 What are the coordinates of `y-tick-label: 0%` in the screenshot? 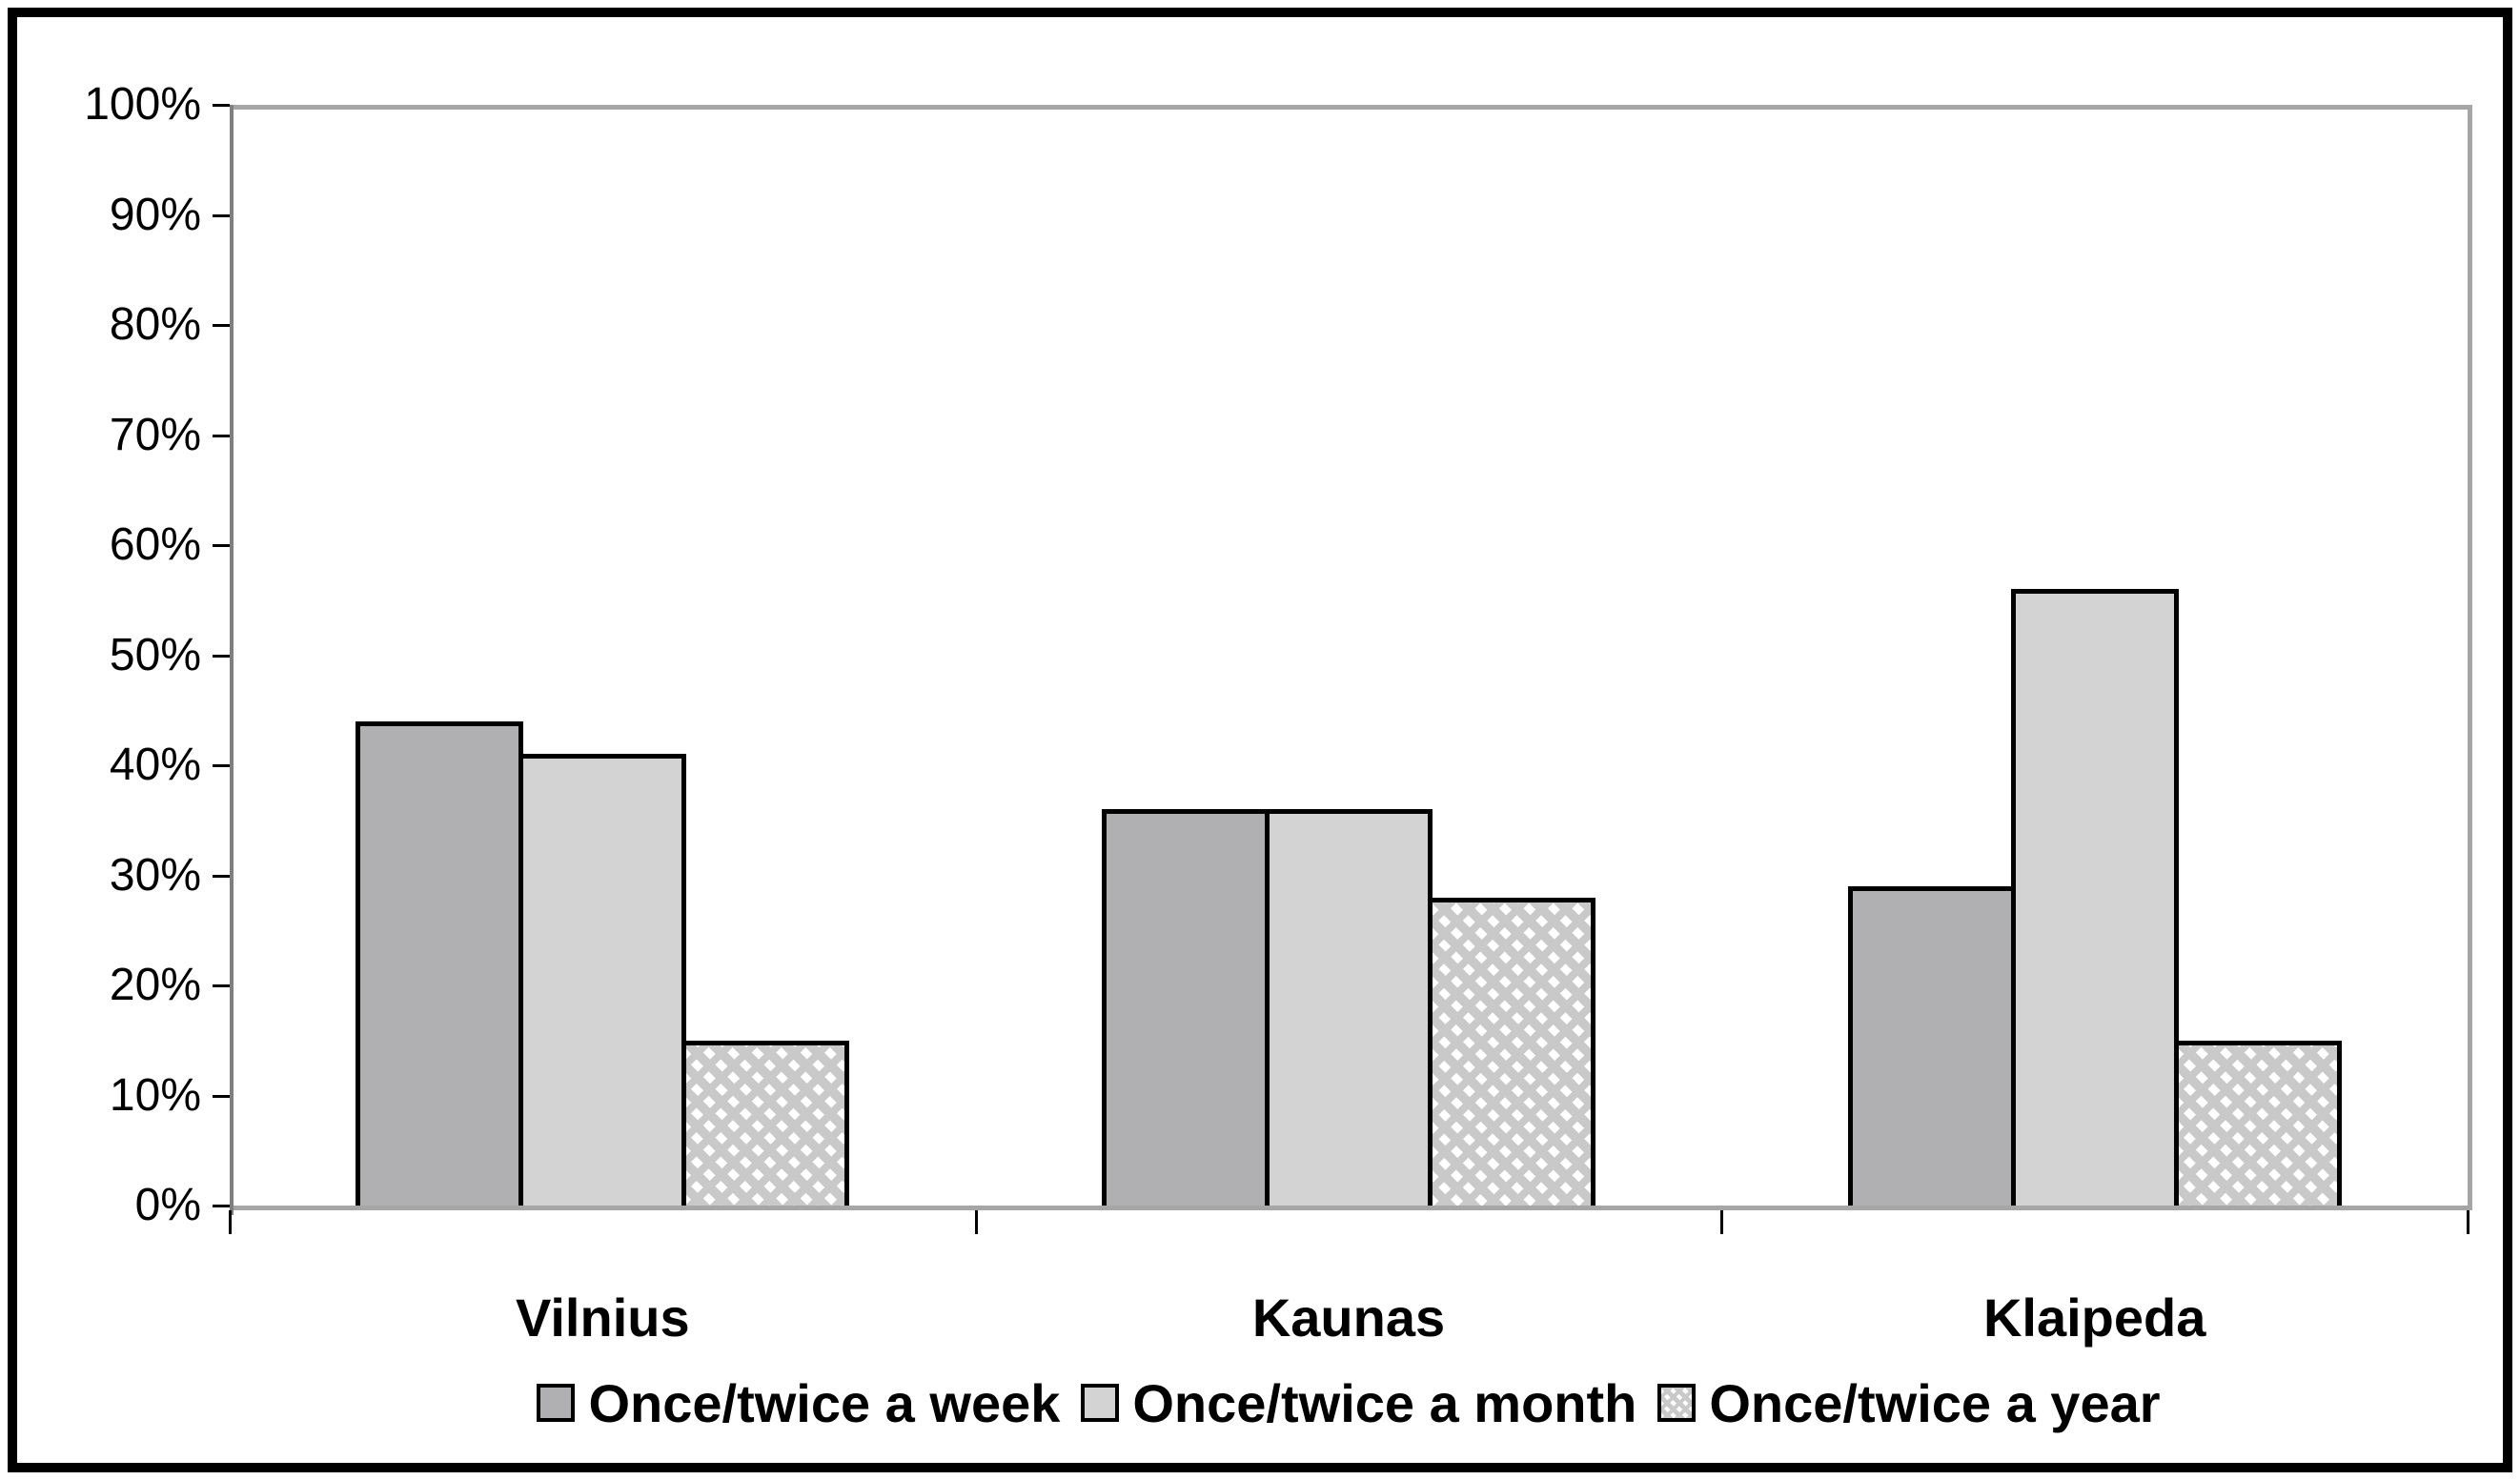 It's located at (167, 1205).